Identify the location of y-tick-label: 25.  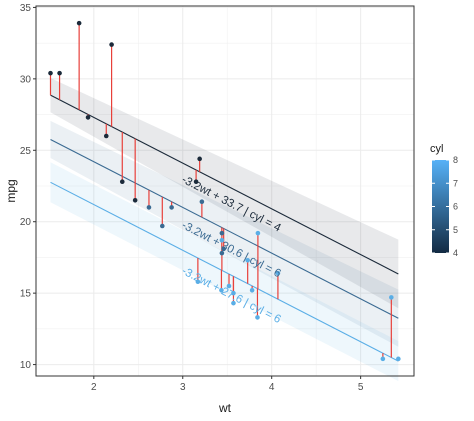
(26, 151).